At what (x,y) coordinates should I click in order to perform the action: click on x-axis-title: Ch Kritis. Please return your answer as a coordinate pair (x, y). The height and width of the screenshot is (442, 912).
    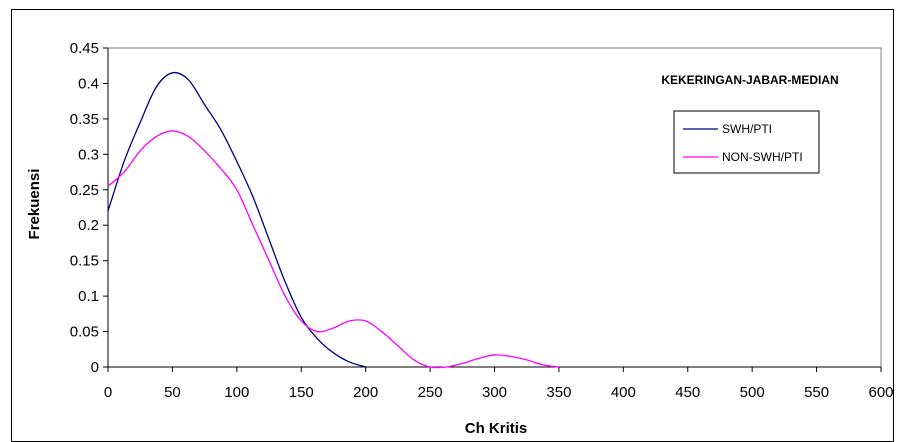
    Looking at the image, I should click on (496, 428).